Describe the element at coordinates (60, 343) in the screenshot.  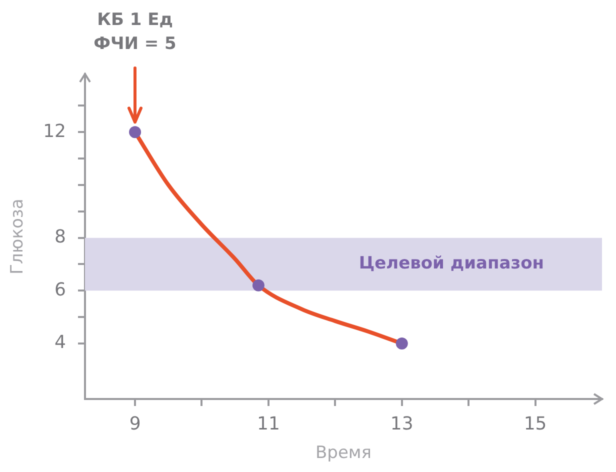
I see `y-tick-label: 4` at that location.